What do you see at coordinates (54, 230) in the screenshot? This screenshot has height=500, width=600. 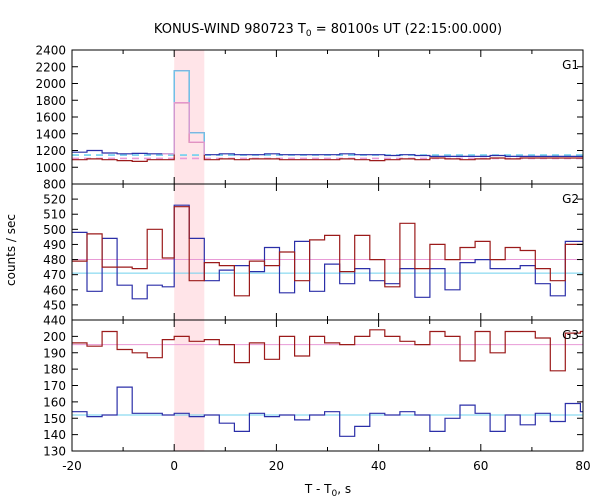 I see `y-tick-label: 500` at bounding box center [54, 230].